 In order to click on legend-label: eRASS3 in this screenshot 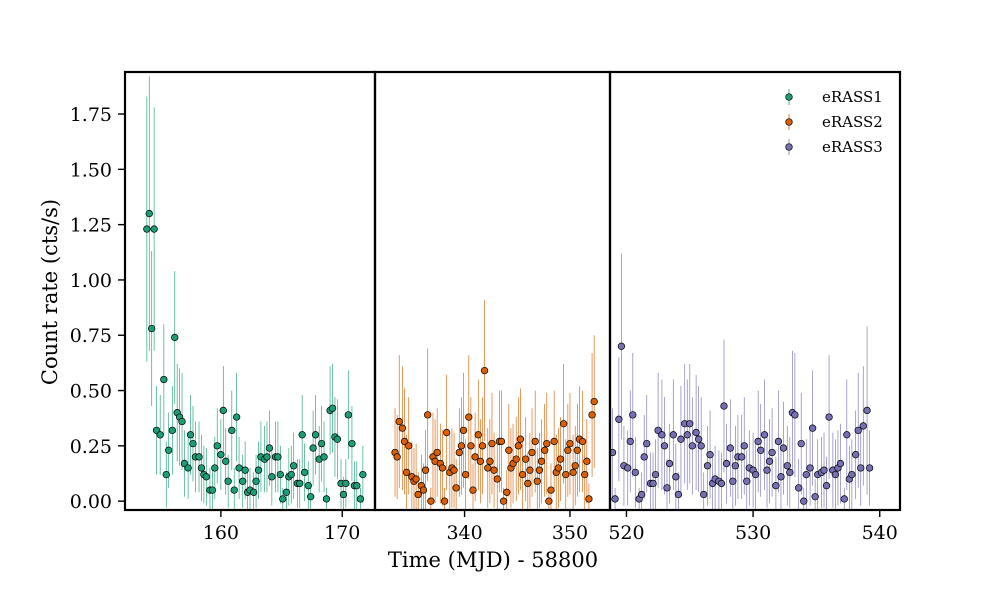, I will do `click(852, 147)`.